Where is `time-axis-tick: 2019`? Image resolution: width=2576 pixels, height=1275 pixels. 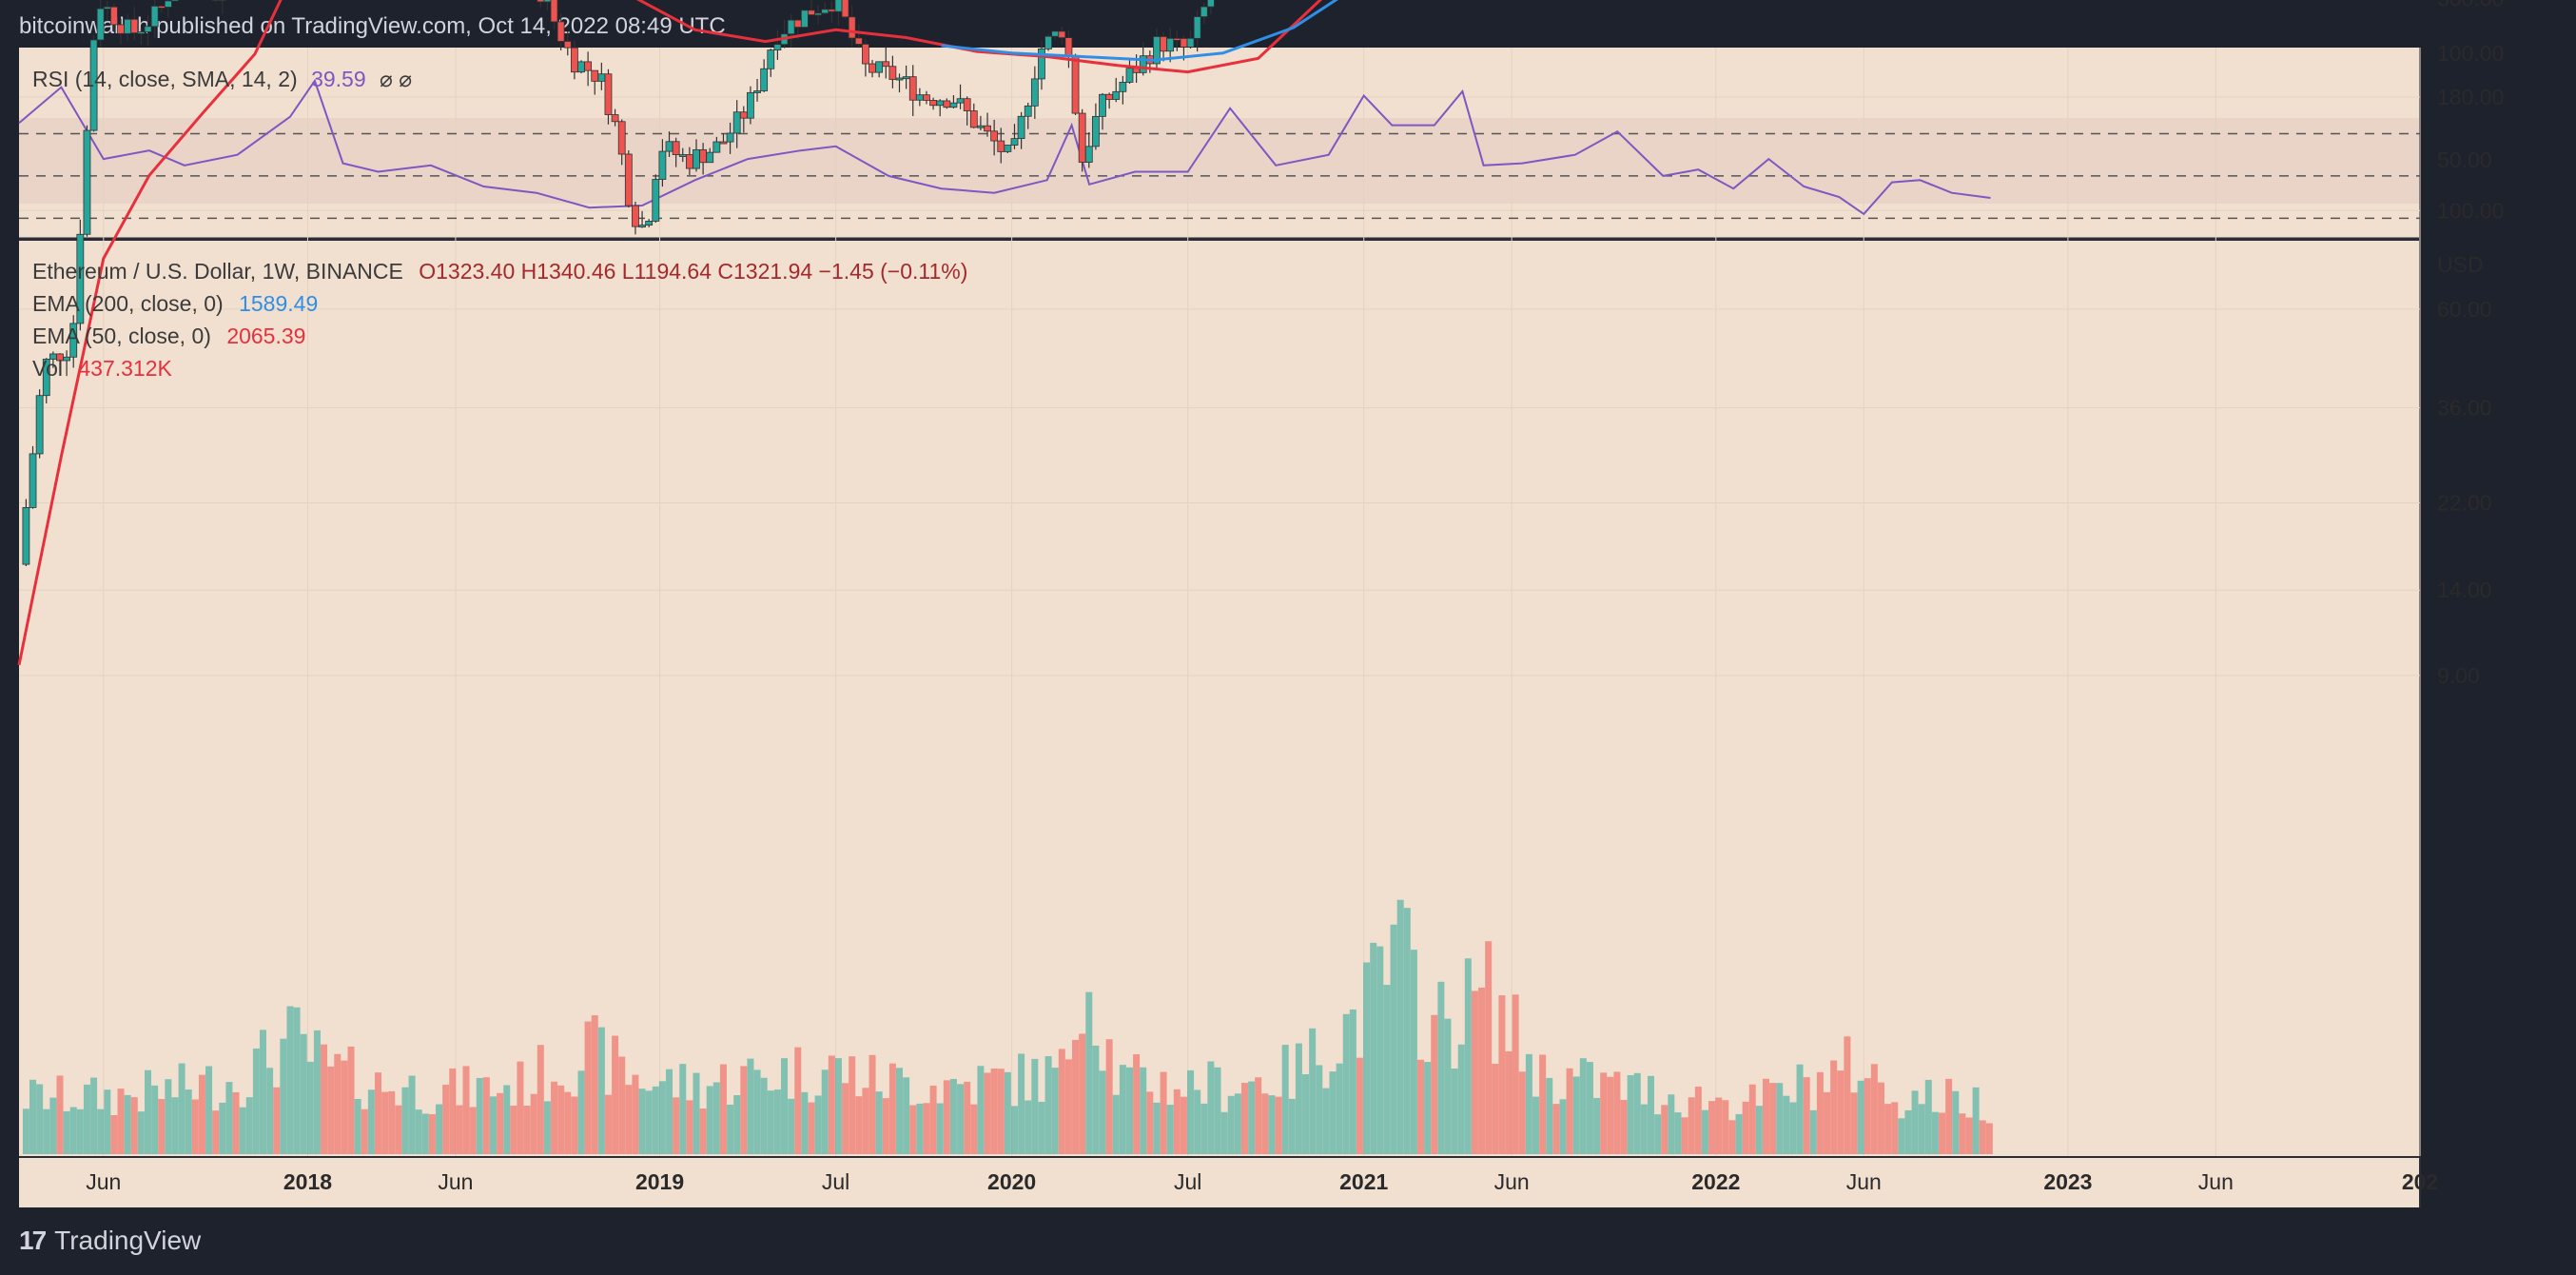
time-axis-tick: 2019 is located at coordinates (660, 1181).